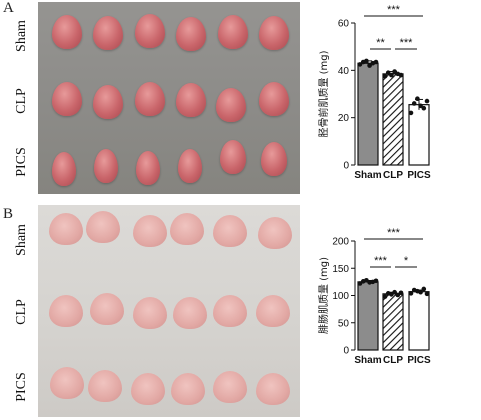 Image resolution: width=481 pixels, height=420 pixels. What do you see at coordinates (344, 71) in the screenshot?
I see `y-tick-label: 40` at bounding box center [344, 71].